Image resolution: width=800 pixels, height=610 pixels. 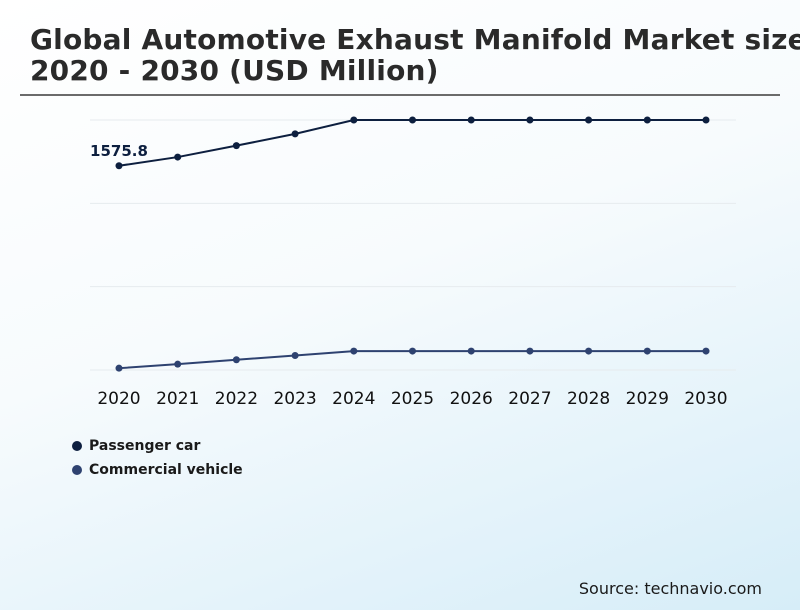 I want to click on data-label: 1575.8, so click(x=119, y=151).